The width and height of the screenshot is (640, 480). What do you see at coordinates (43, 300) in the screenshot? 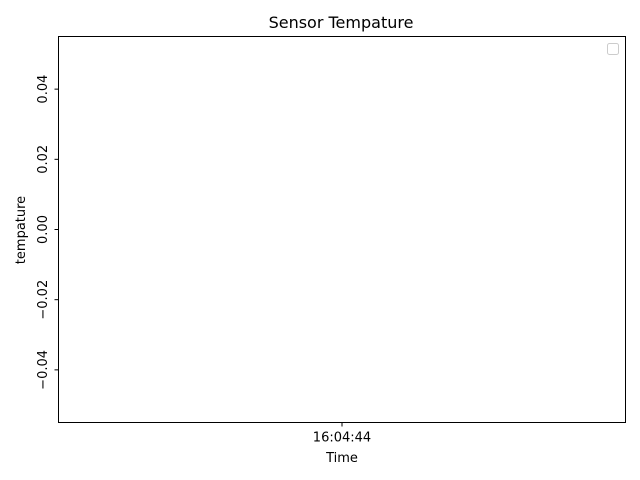
I see `y-tick-label: −0.02` at bounding box center [43, 300].